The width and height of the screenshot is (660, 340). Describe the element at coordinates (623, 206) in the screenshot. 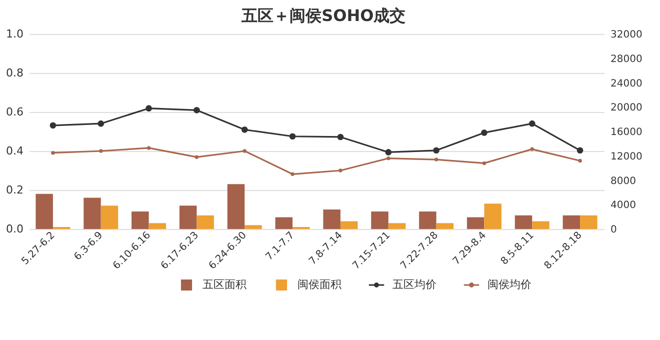

I see `y2-tick-label: 4000` at that location.